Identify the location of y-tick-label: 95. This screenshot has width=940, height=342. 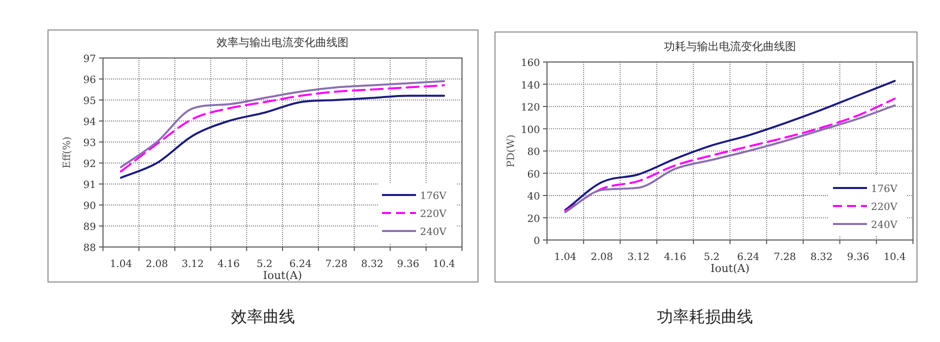
(89, 101).